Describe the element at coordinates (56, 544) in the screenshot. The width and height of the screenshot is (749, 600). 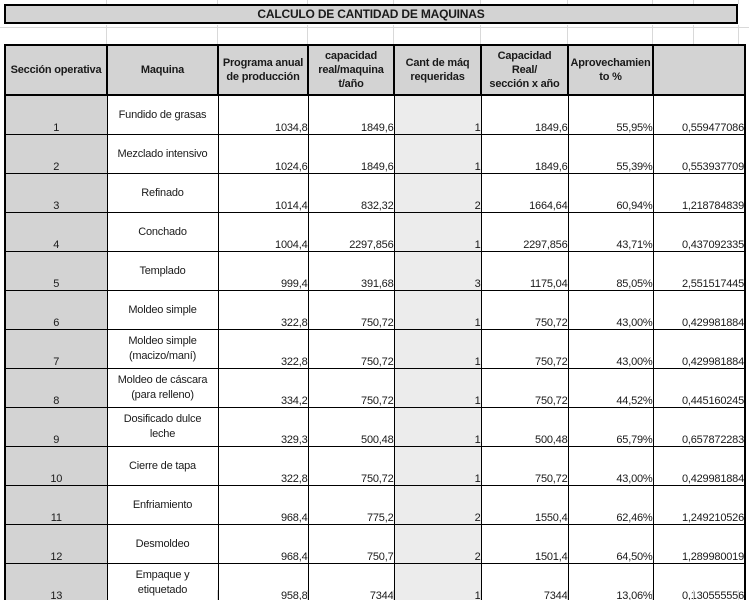
I see `seccion-operativa-cell: 12` at that location.